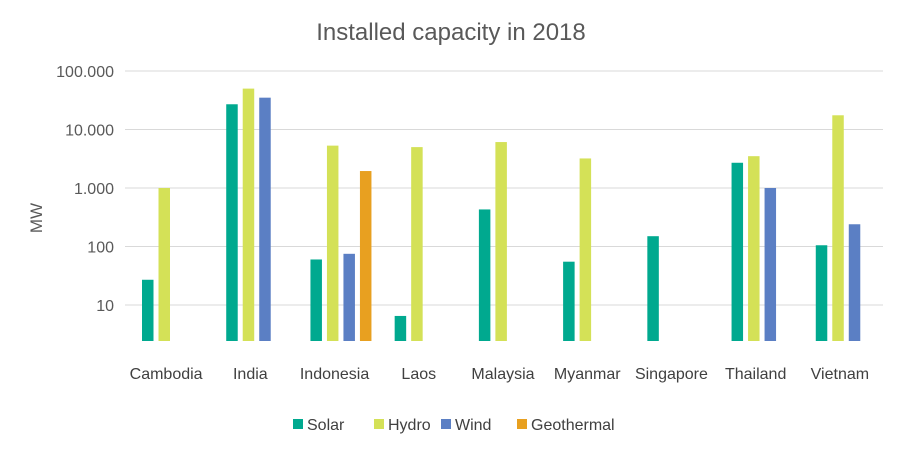 The image size is (903, 457). Describe the element at coordinates (365, 256) in the screenshot. I see `bar-geothermal-indonesia` at that location.